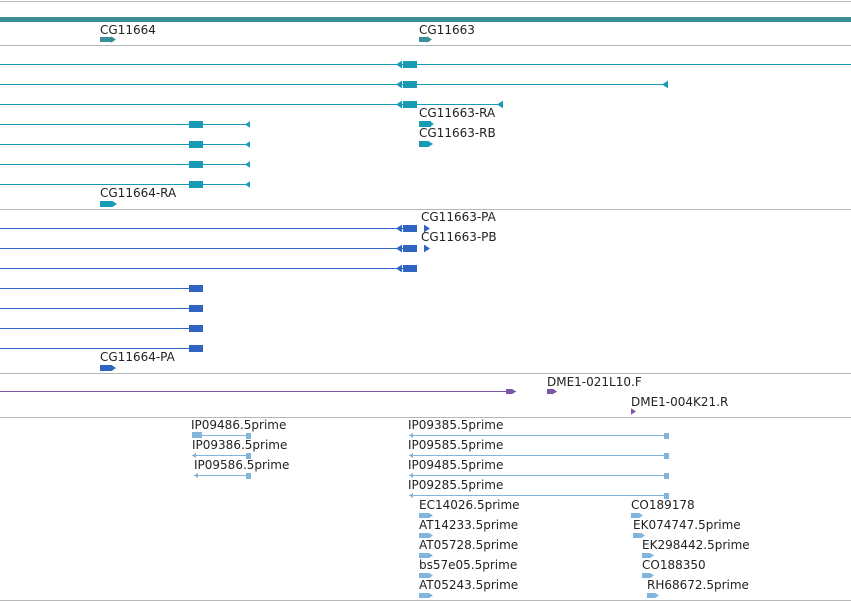 The image size is (851, 601). What do you see at coordinates (411, 495) in the screenshot?
I see `est-ip09285-arrow` at bounding box center [411, 495].